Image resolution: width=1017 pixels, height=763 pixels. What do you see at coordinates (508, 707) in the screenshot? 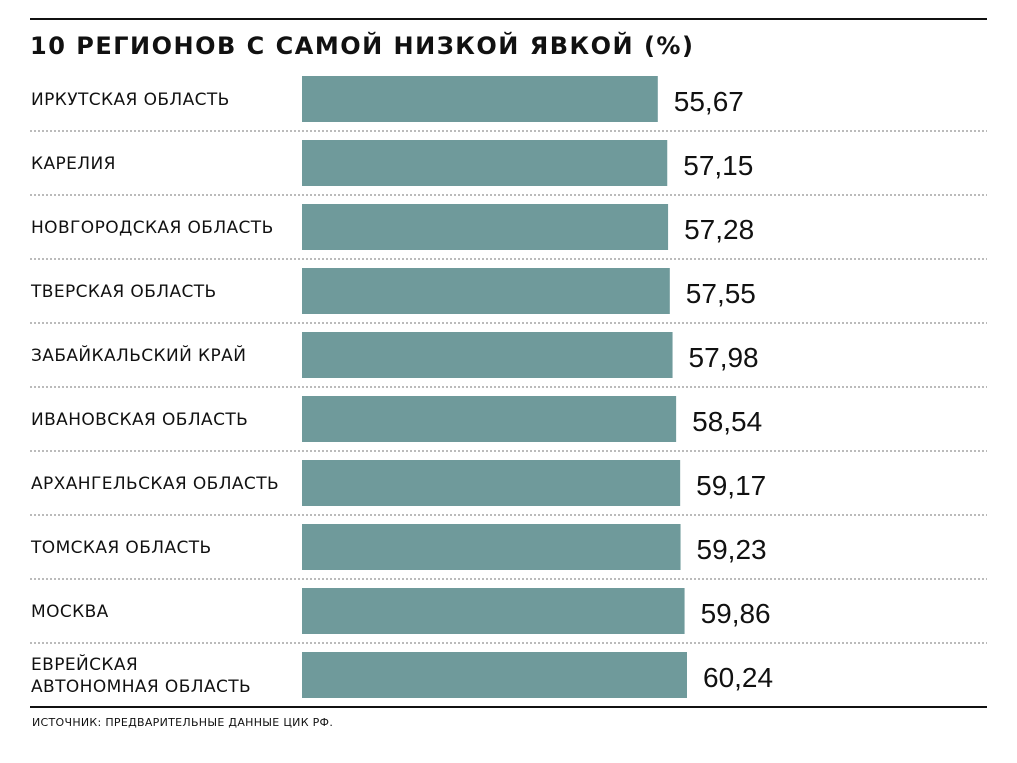
I see `bottom-rule` at bounding box center [508, 707].